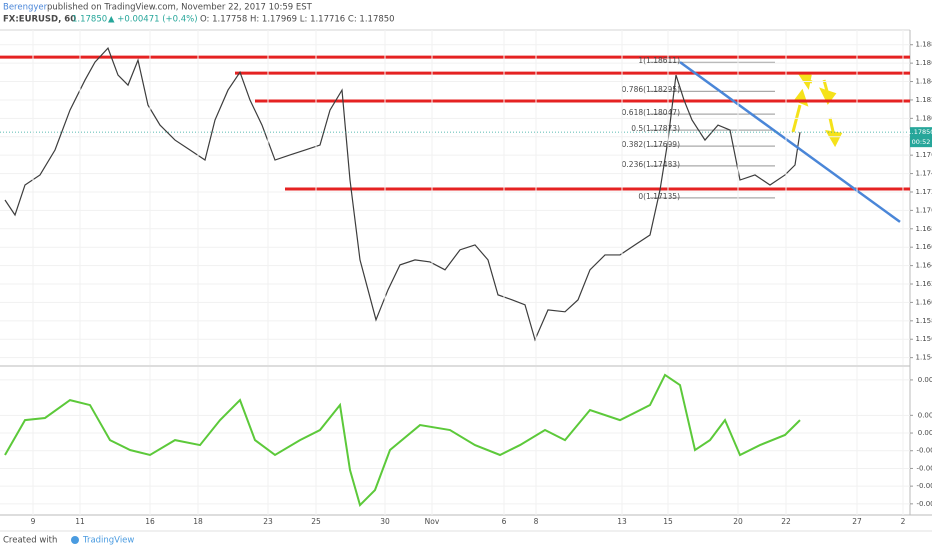 The image size is (932, 550). I want to click on y-tick-label: 1.17200, so click(924, 192).